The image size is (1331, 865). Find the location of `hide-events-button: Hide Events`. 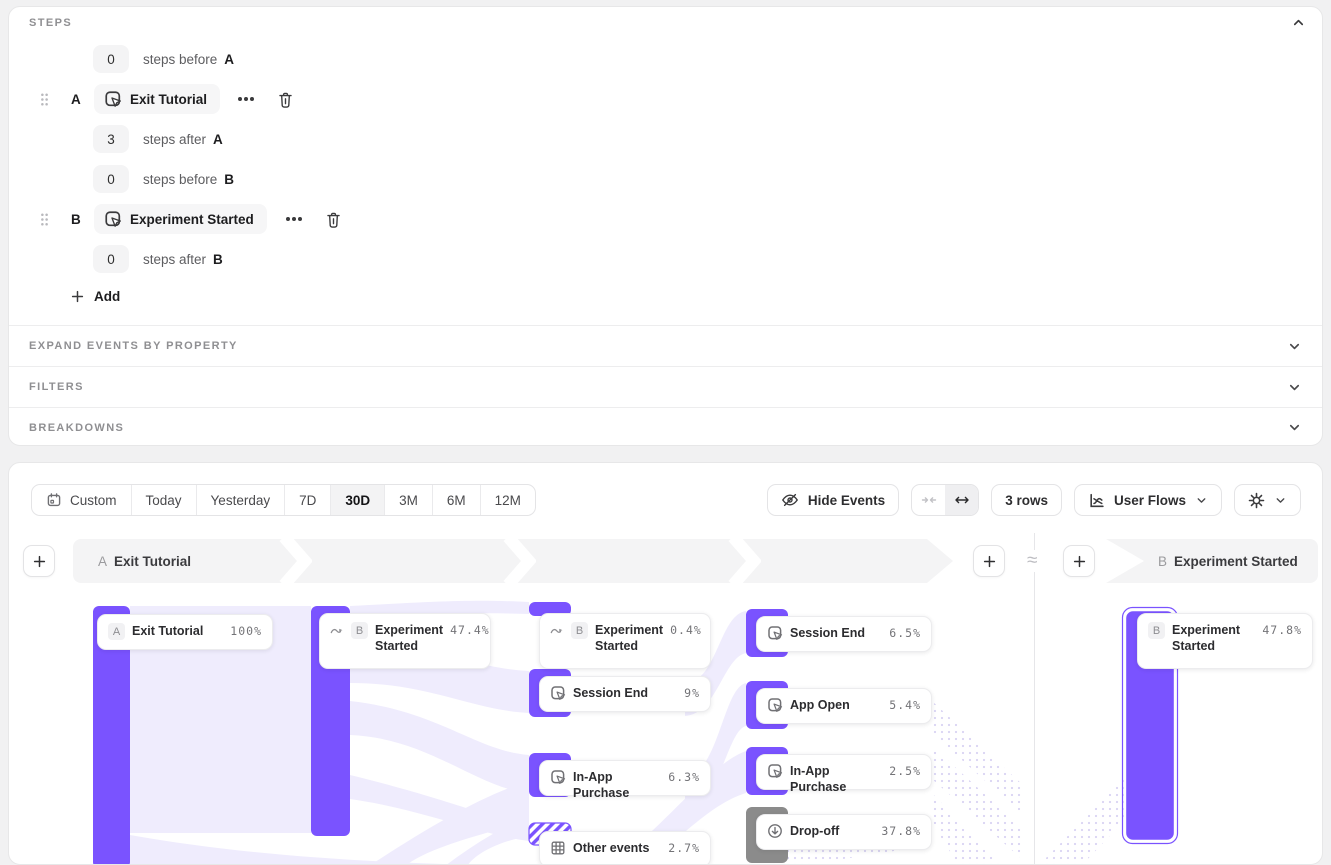

hide-events-button: Hide Events is located at coordinates (833, 500).